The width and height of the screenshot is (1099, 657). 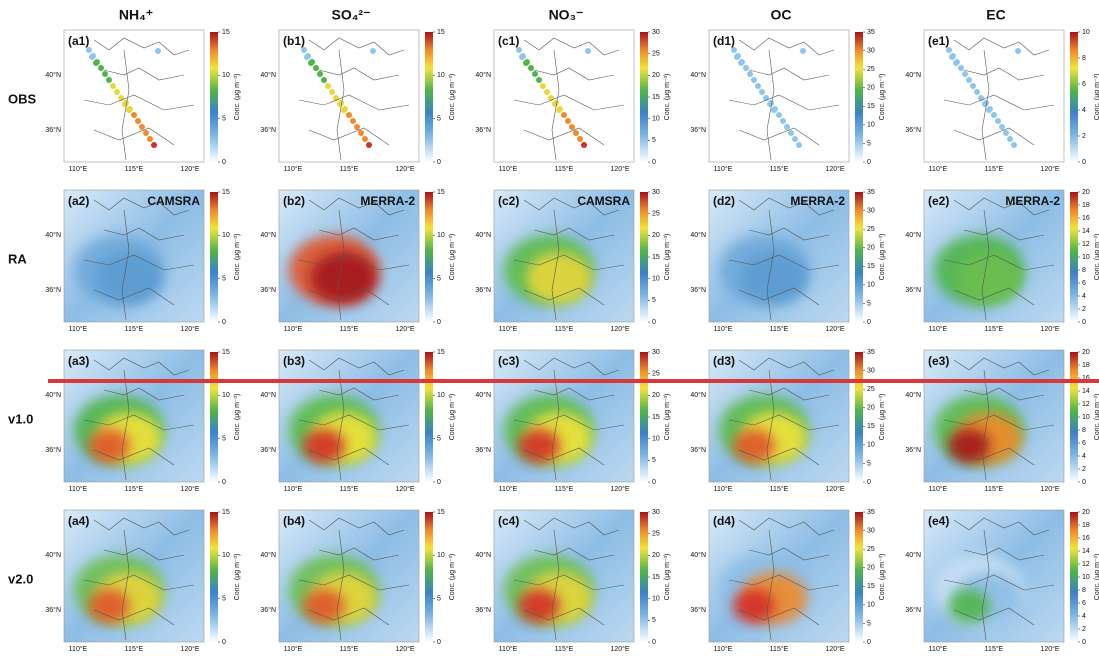 I want to click on colorbar-tick-label: 4, so click(x=1084, y=616).